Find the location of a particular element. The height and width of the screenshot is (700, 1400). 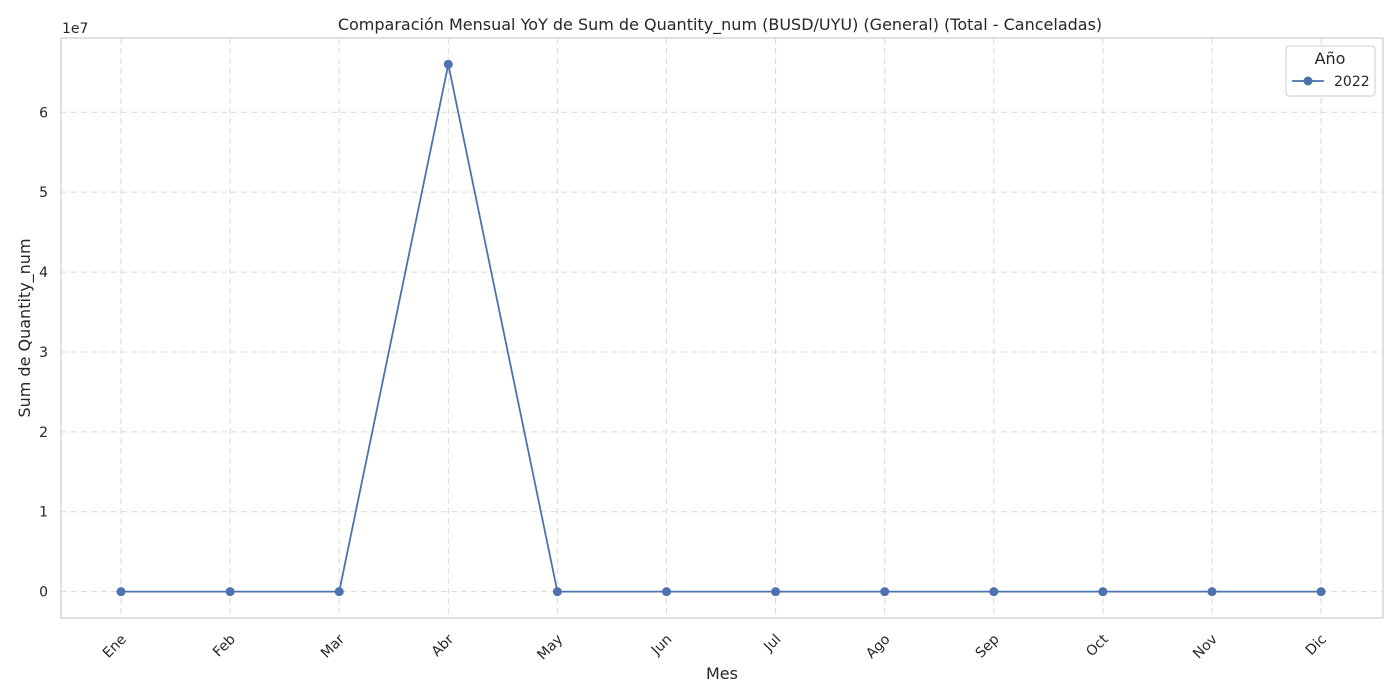

y-tick-label: 5 is located at coordinates (43, 193).